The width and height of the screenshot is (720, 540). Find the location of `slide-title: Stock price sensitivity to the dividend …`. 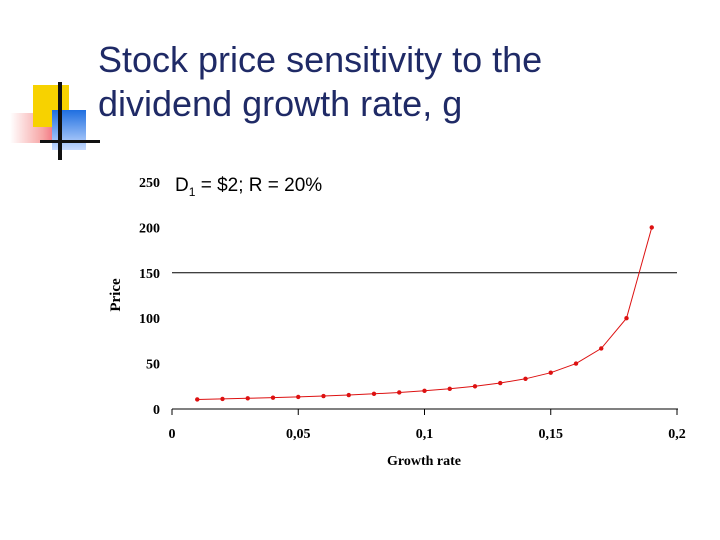

slide-title: Stock price sensitivity to the dividend … is located at coordinates (398, 82).